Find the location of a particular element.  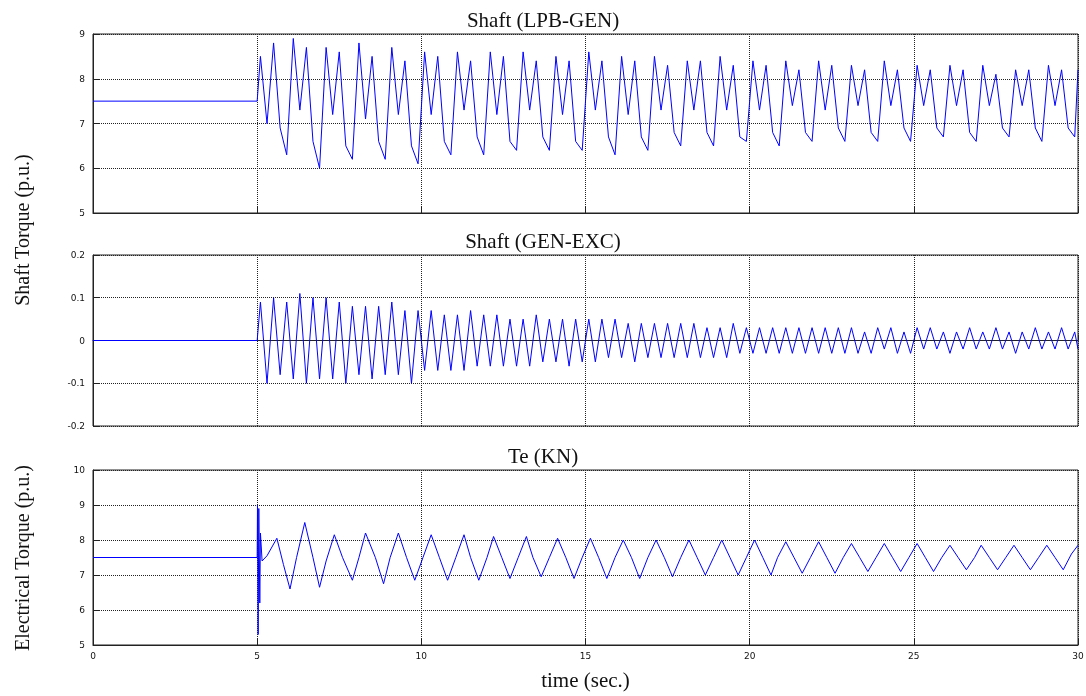

x-axis-title: time (sec.) is located at coordinates (585, 679).